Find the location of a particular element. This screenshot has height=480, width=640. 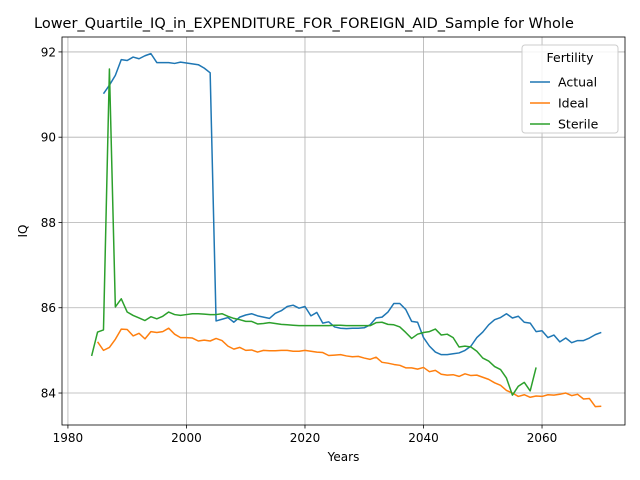

legend-label-sterile: Sterile is located at coordinates (578, 124).